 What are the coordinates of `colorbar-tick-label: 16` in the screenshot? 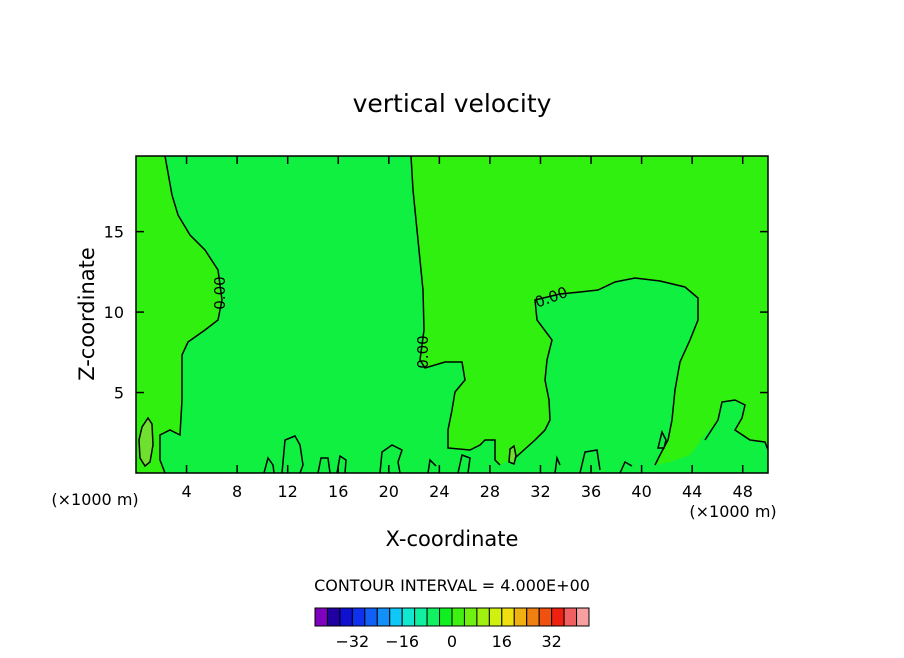 It's located at (502, 641).